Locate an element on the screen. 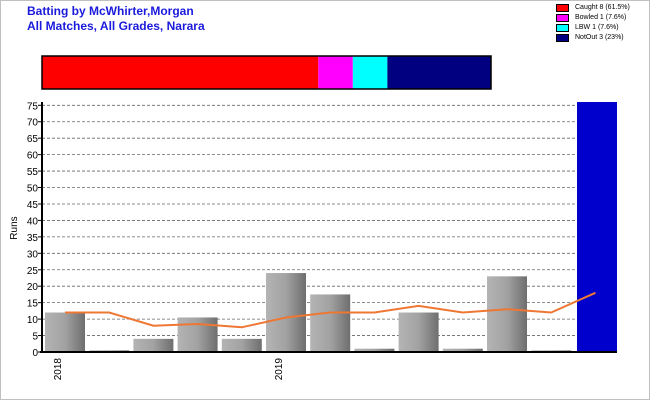  y-tick-label: 10 is located at coordinates (33, 320).